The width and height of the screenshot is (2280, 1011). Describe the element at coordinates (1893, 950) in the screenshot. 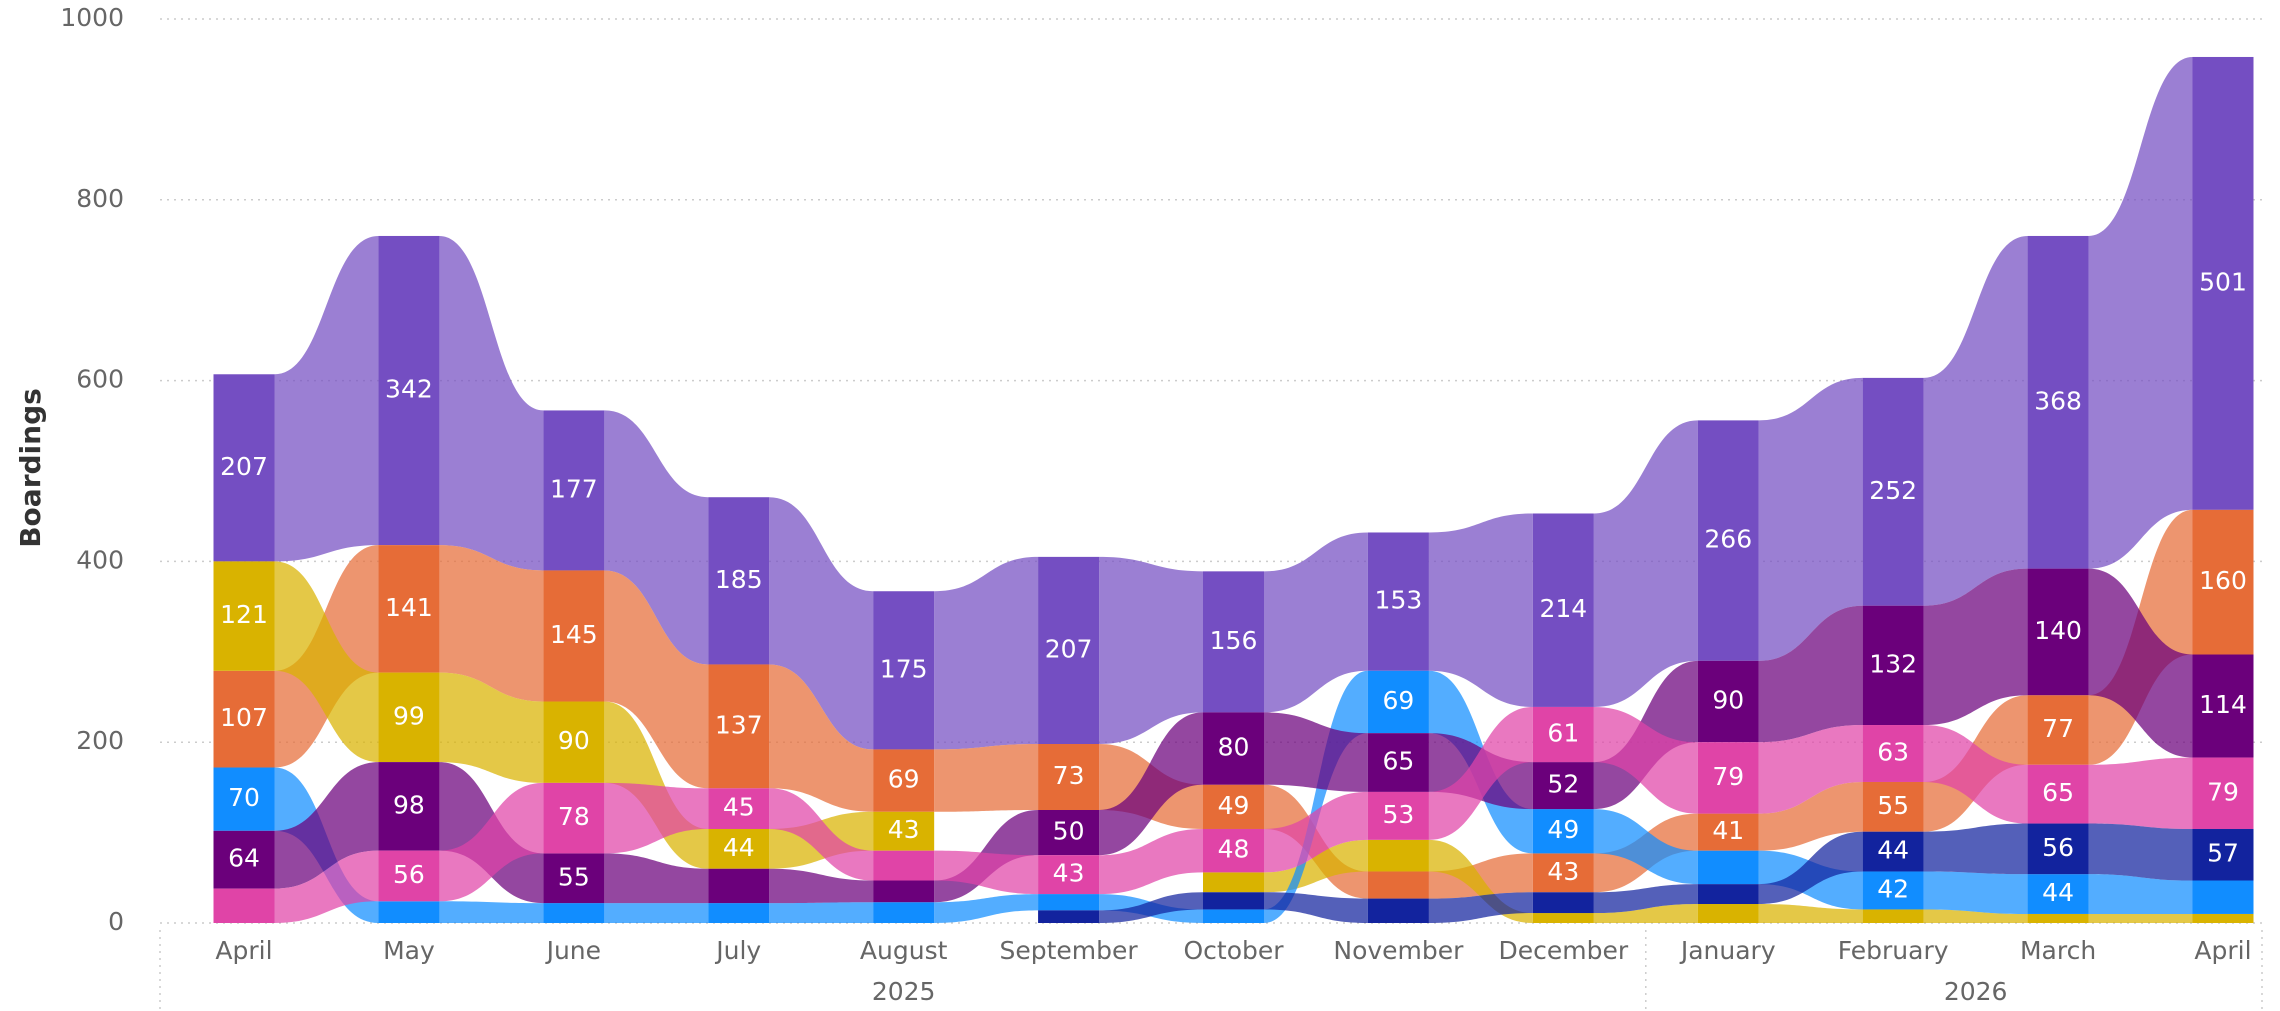

I see `x-tick-label: February` at that location.